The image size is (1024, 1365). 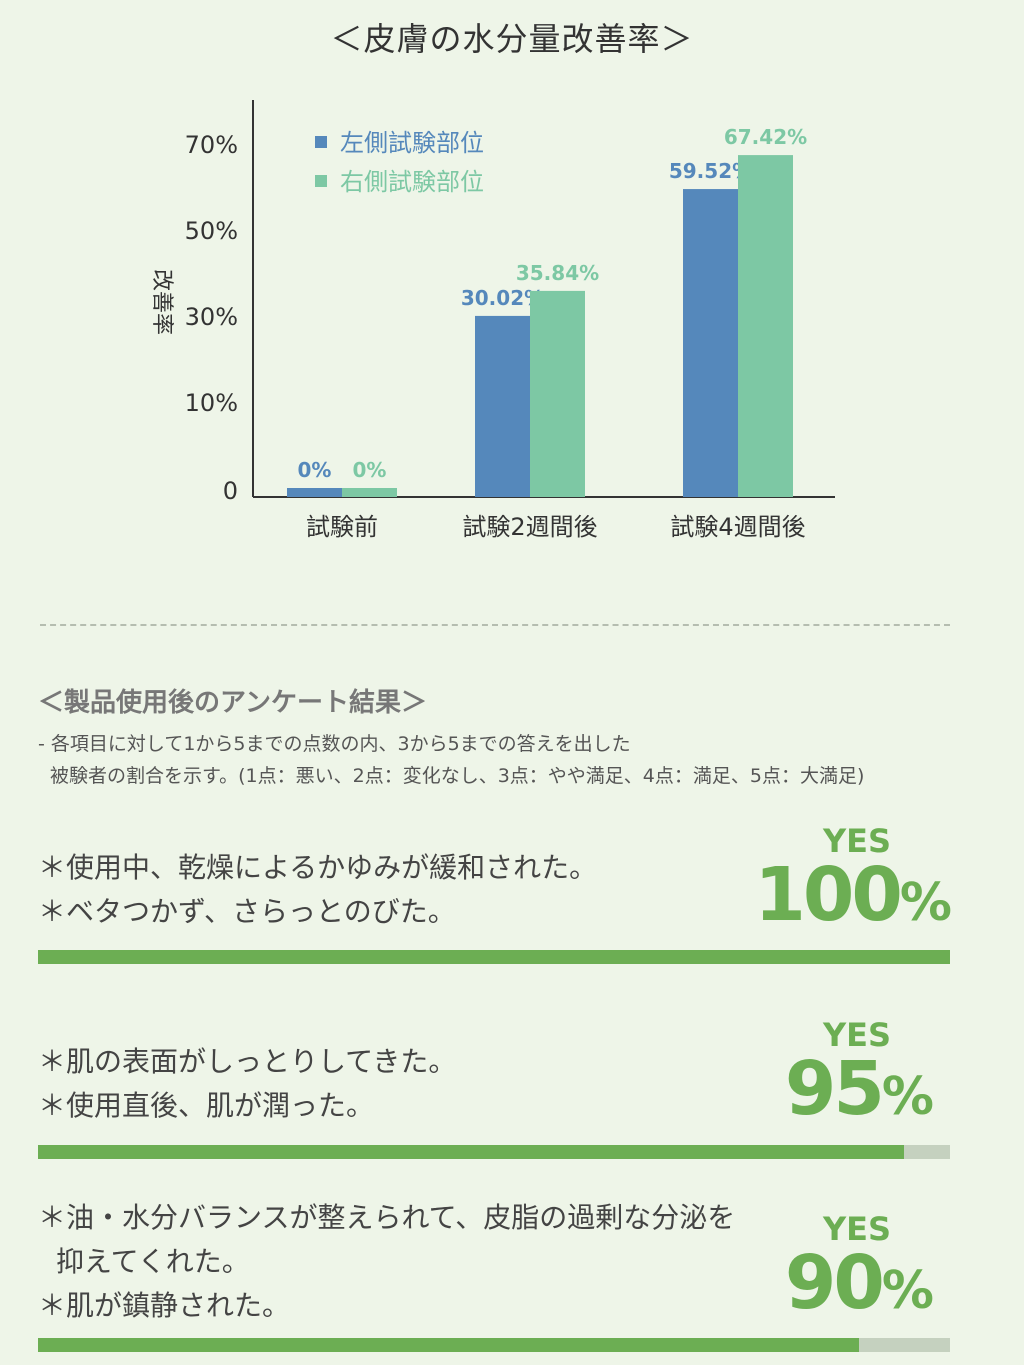 I want to click on survey-item-line: ＊肌が鎮静された。, so click(x=164, y=1305).